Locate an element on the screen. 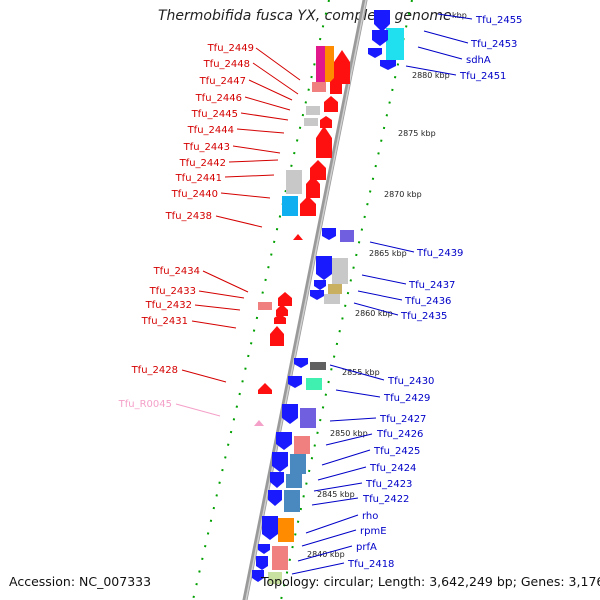 Image resolution: width=600 pixels, height=600 pixels. gene-label: Tfu_2451 is located at coordinates (482, 76).